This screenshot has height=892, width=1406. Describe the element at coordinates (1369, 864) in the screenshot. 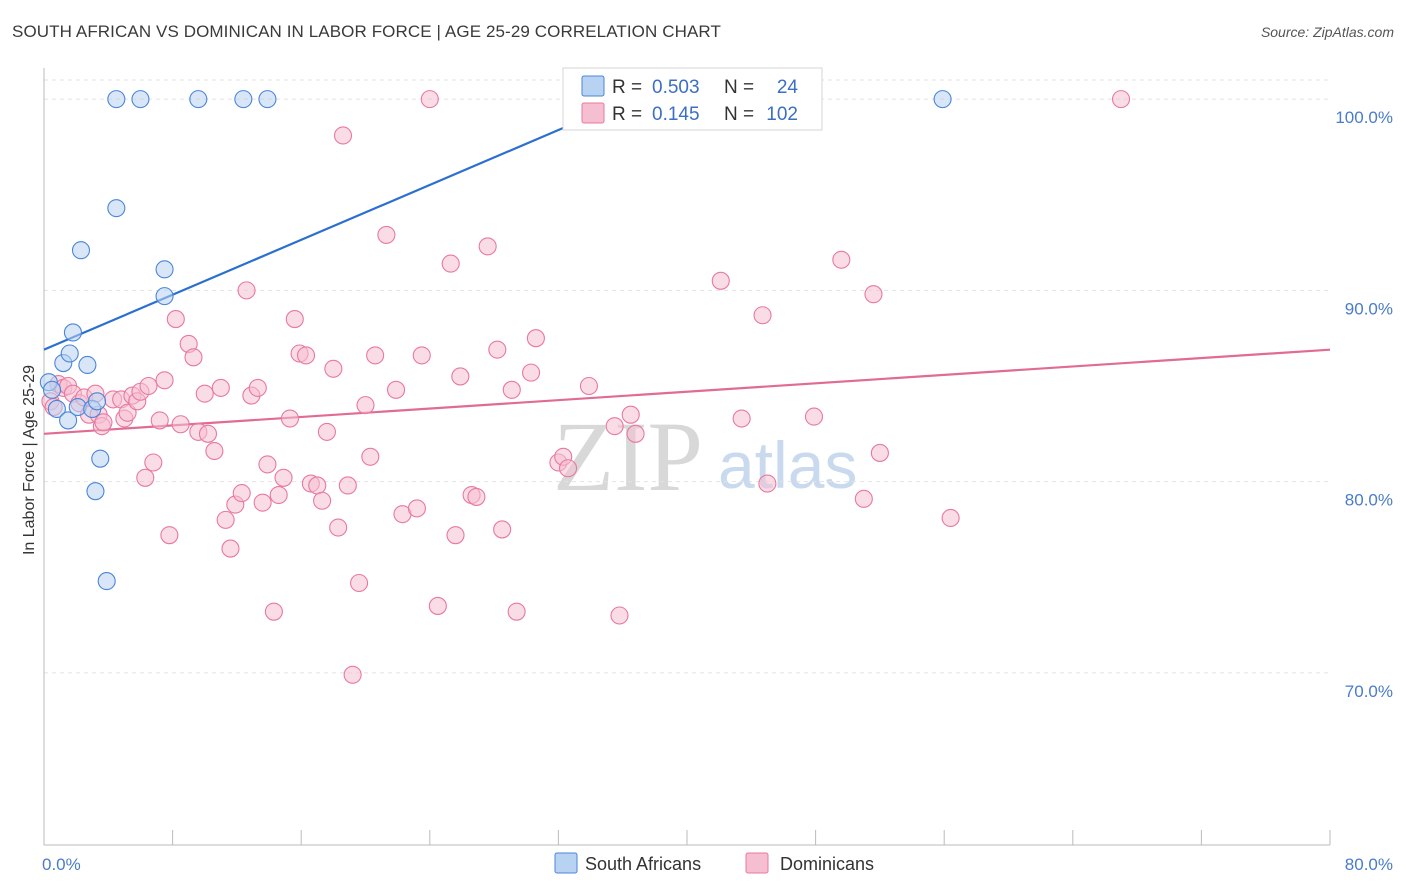

I see `x-tick-label: 80.0%` at that location.